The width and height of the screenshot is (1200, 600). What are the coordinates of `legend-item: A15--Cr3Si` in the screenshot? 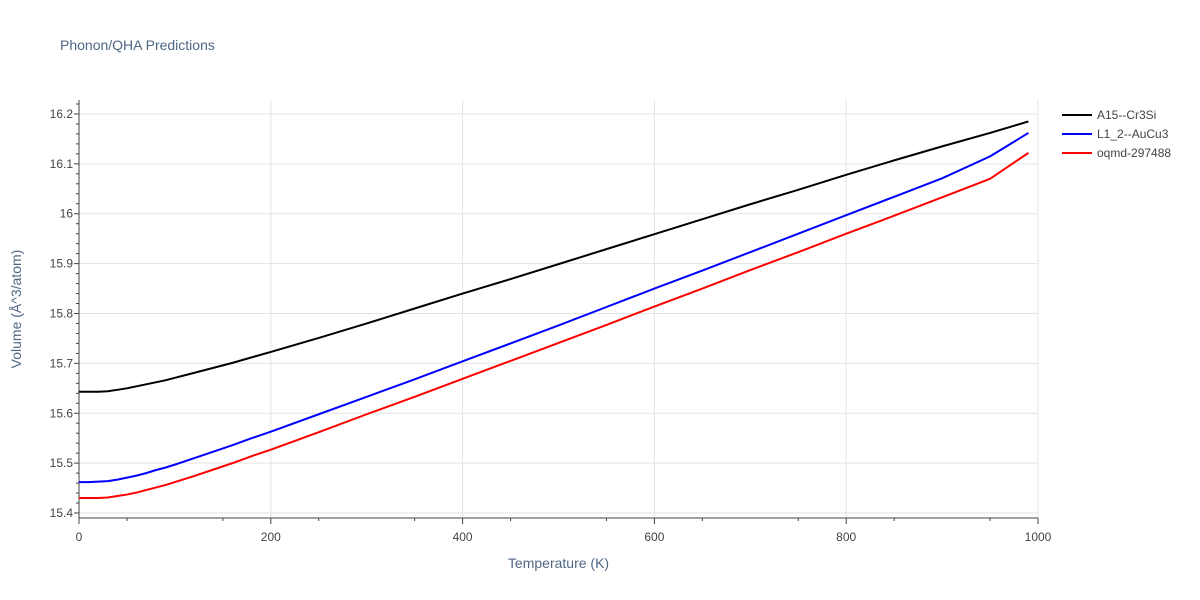 It's located at (1109, 115).